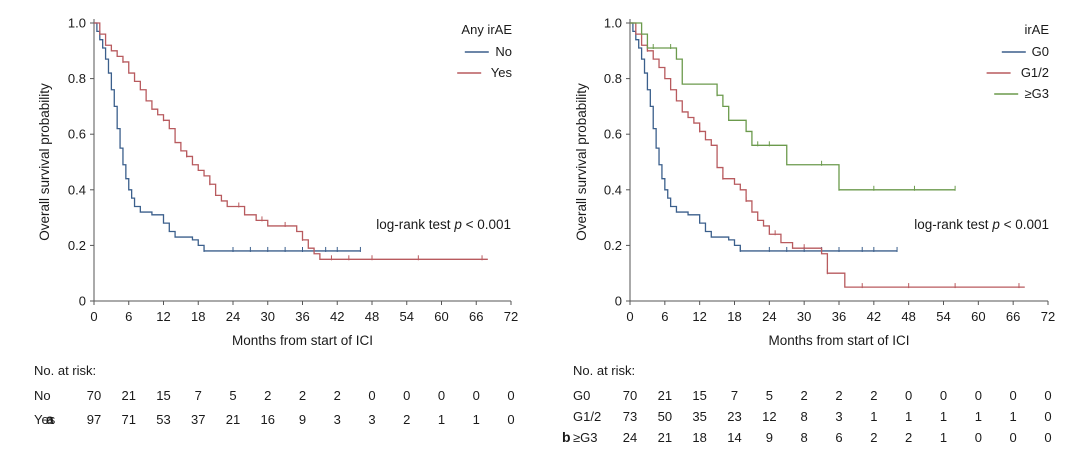 This screenshot has height=471, width=1080. What do you see at coordinates (94, 395) in the screenshot?
I see `panel-a-risk-cell: 70` at bounding box center [94, 395].